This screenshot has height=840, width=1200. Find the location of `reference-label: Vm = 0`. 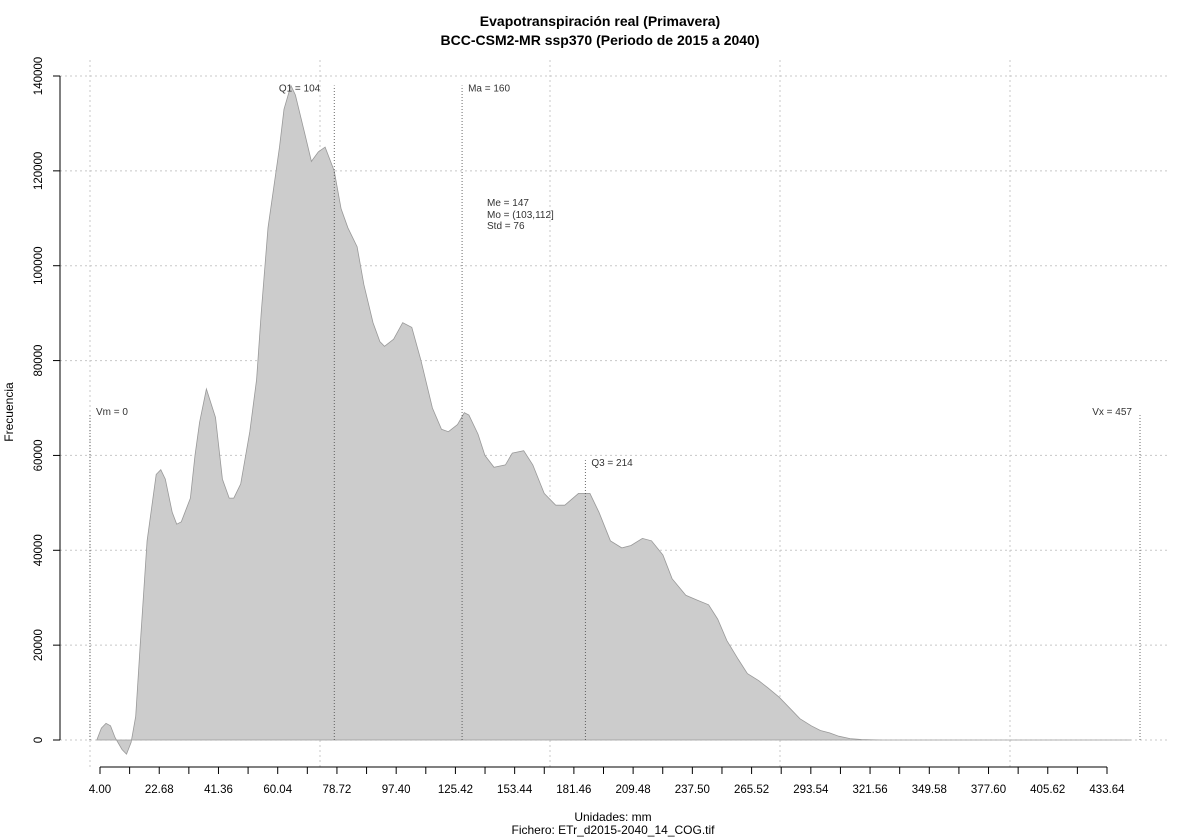

reference-label: Vm = 0 is located at coordinates (112, 412).